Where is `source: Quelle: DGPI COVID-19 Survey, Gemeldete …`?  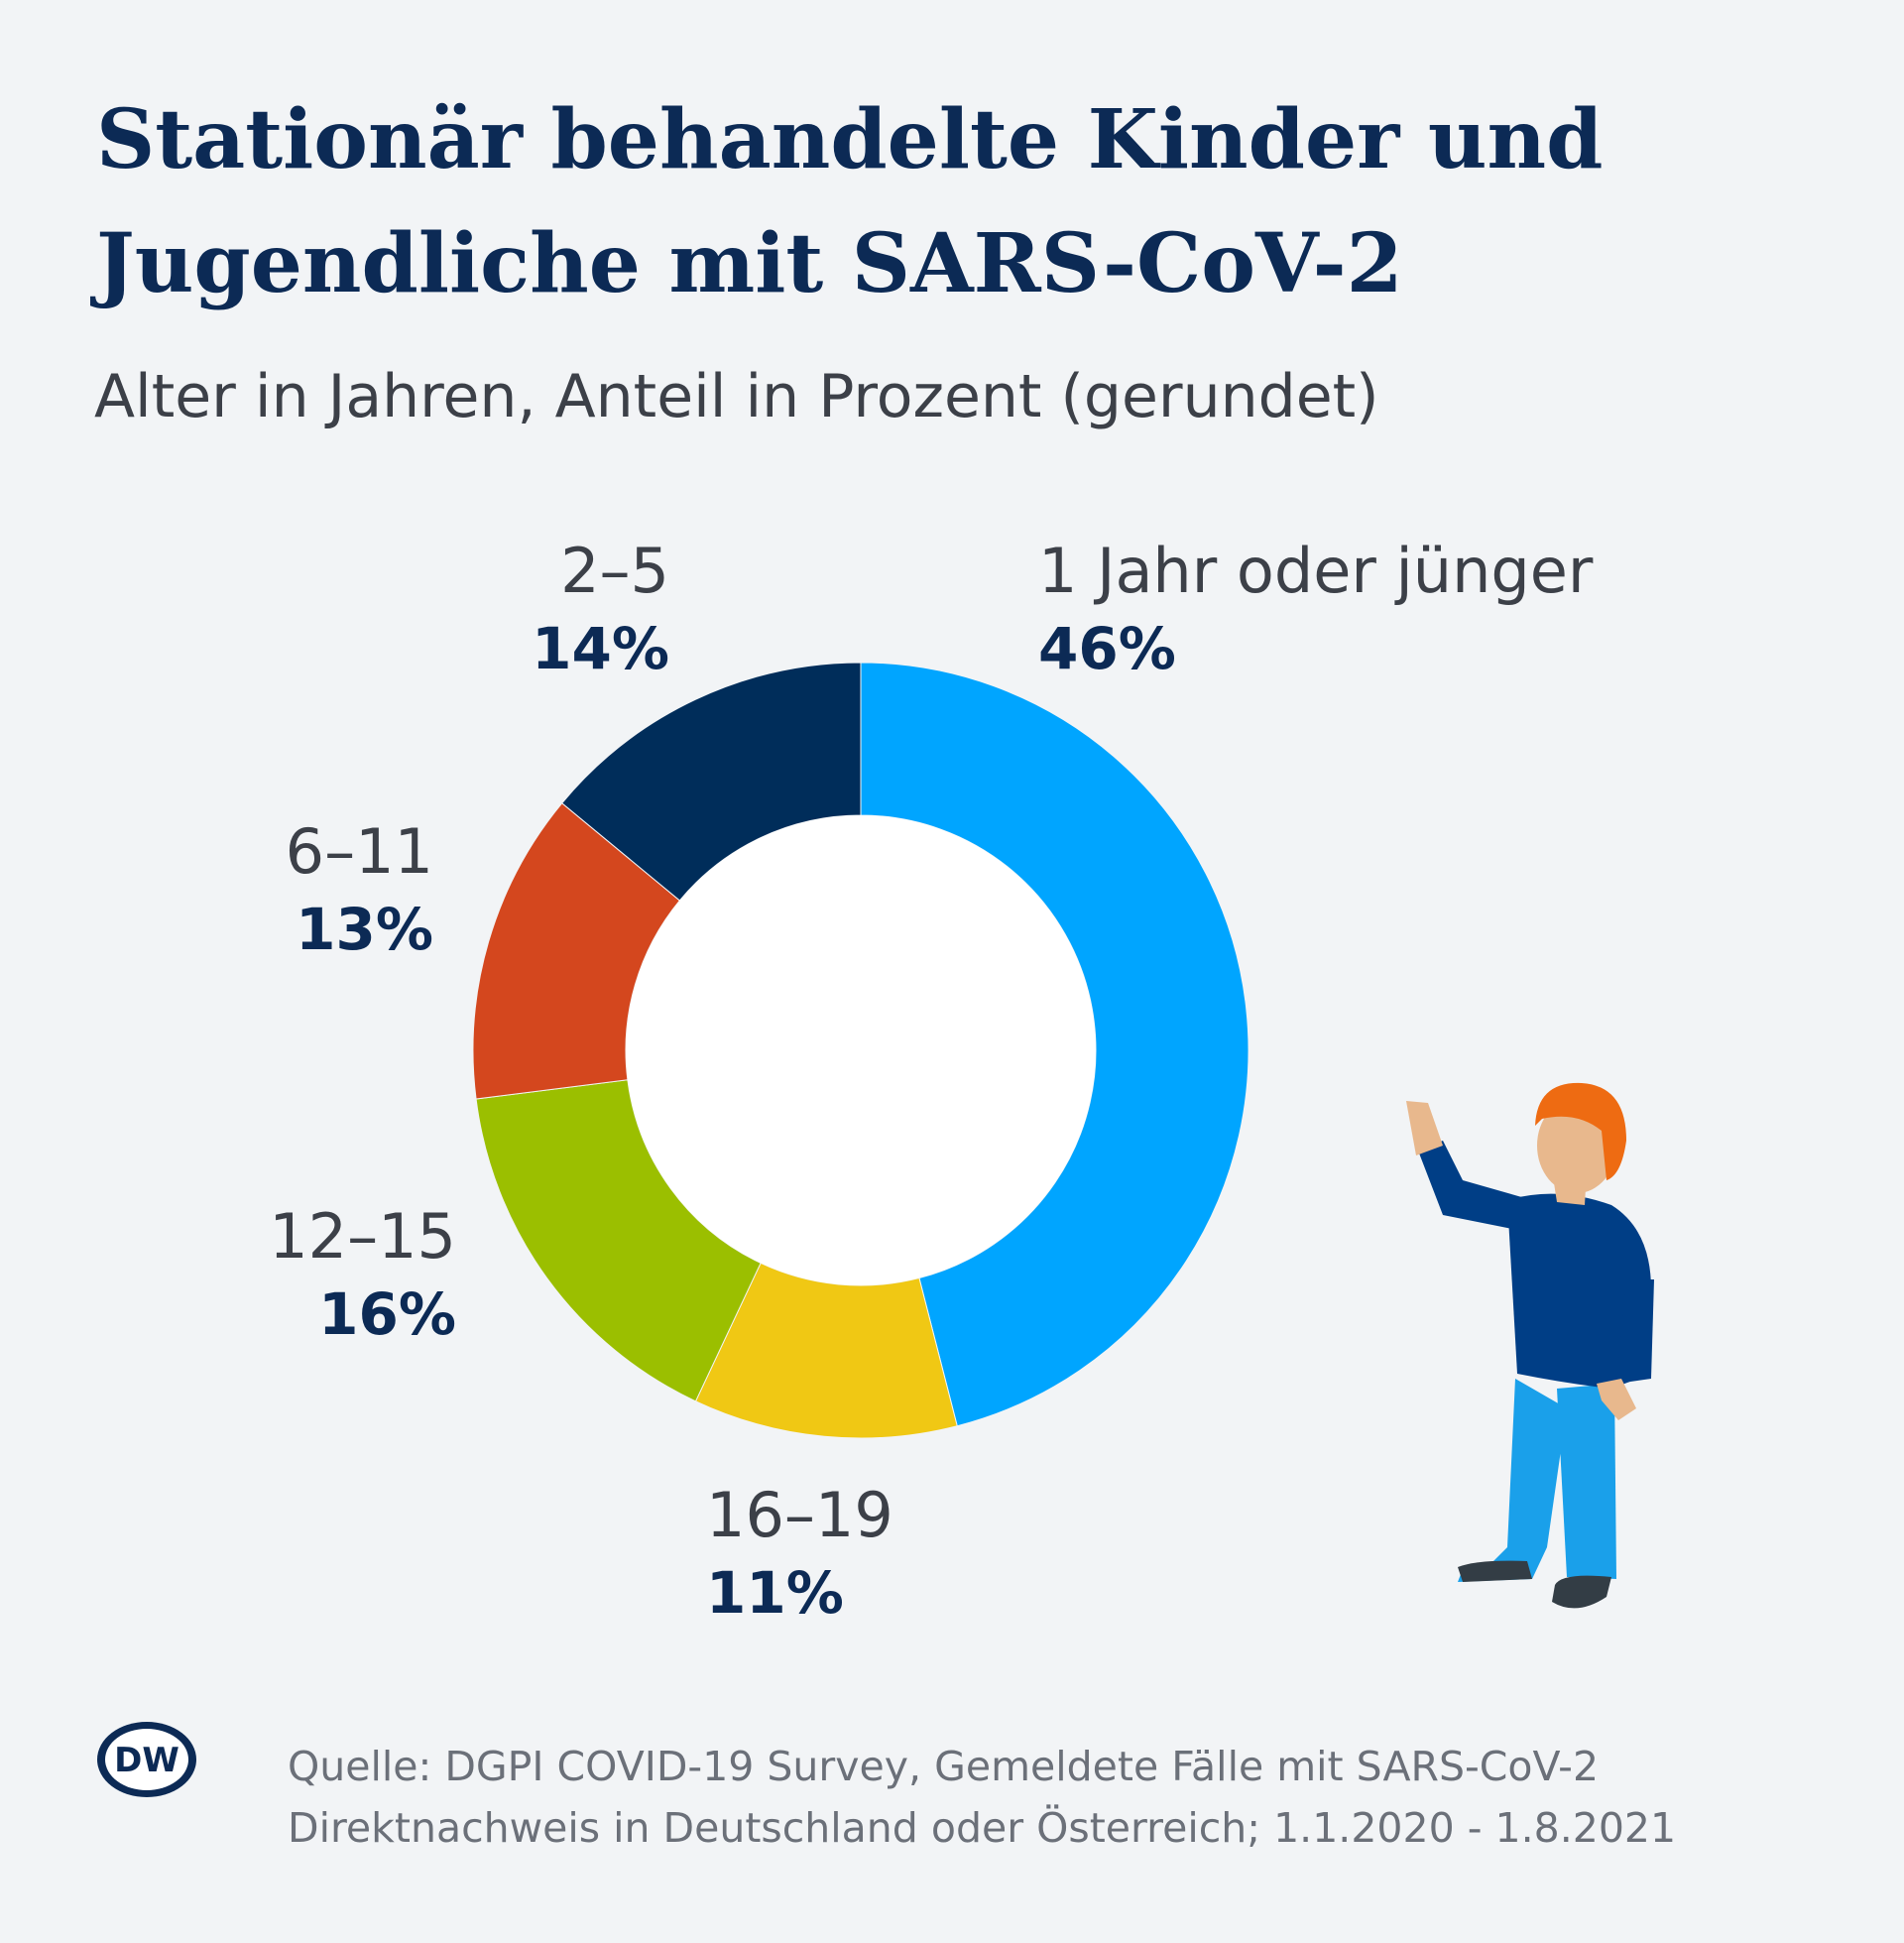
source: Quelle: DGPI COVID-19 Survey, Gemeldete … is located at coordinates (943, 1767).